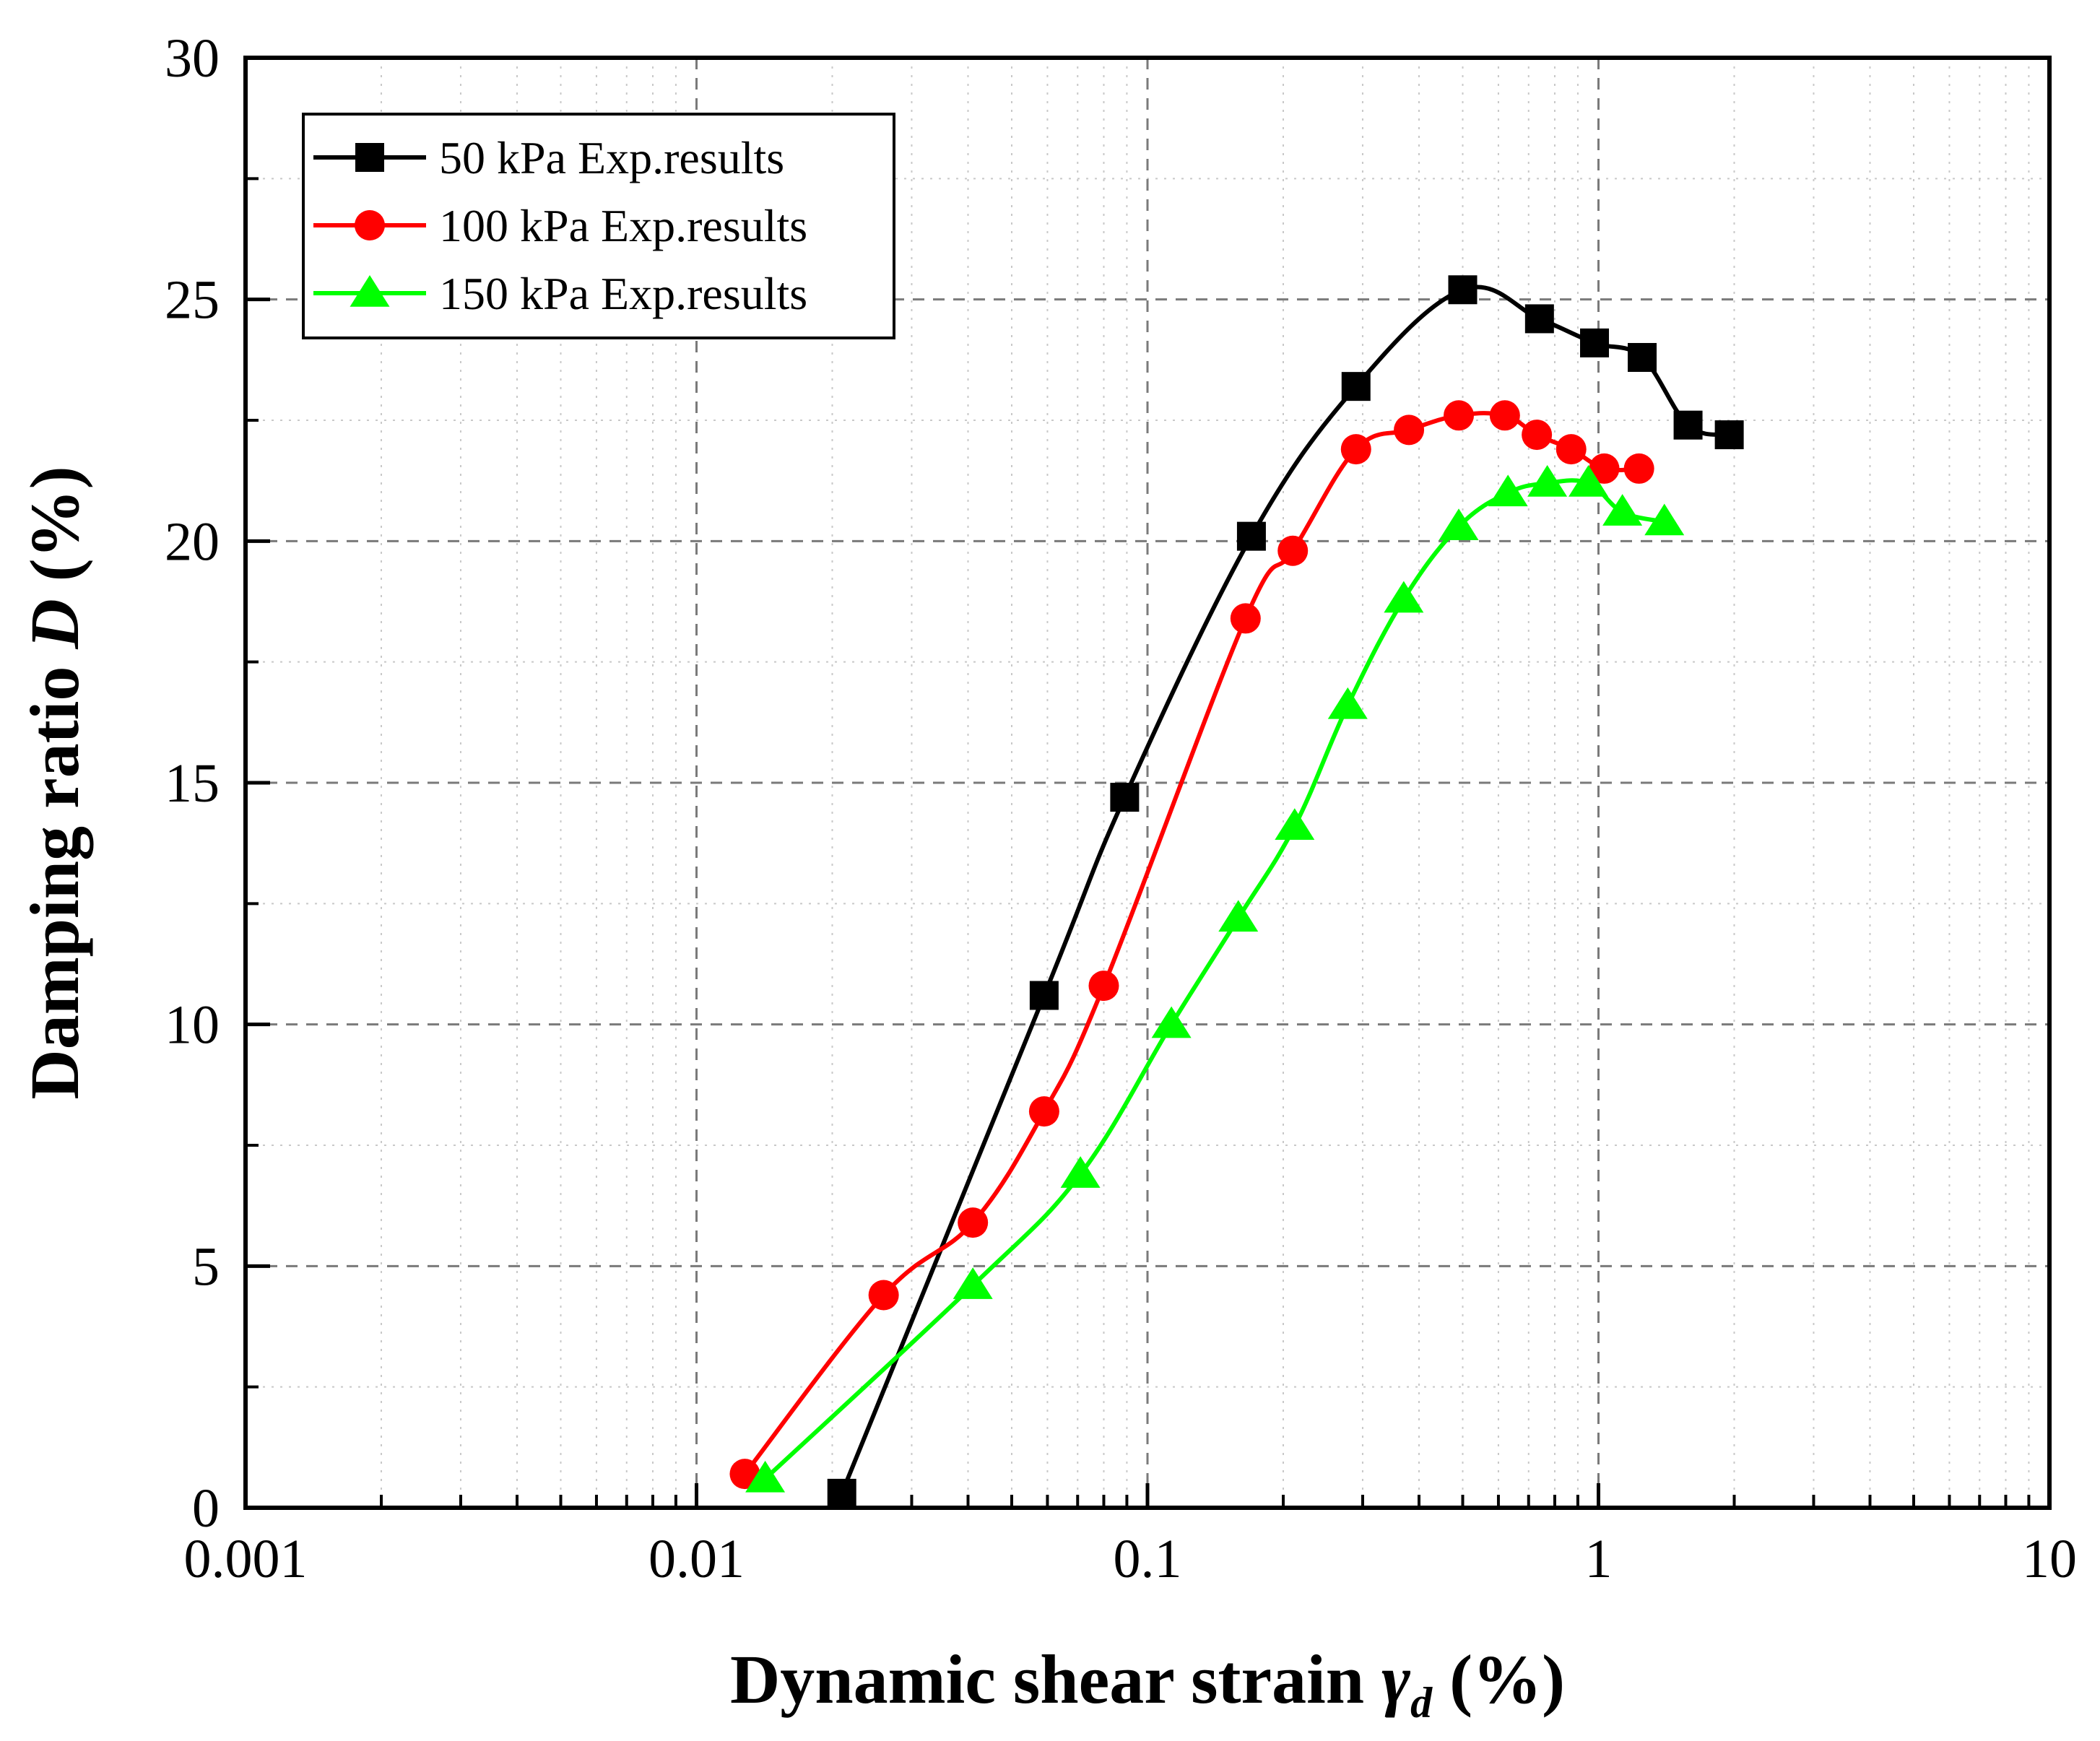 This screenshot has width=2100, height=1741. What do you see at coordinates (192, 300) in the screenshot?
I see `y-tick-label: 25` at bounding box center [192, 300].